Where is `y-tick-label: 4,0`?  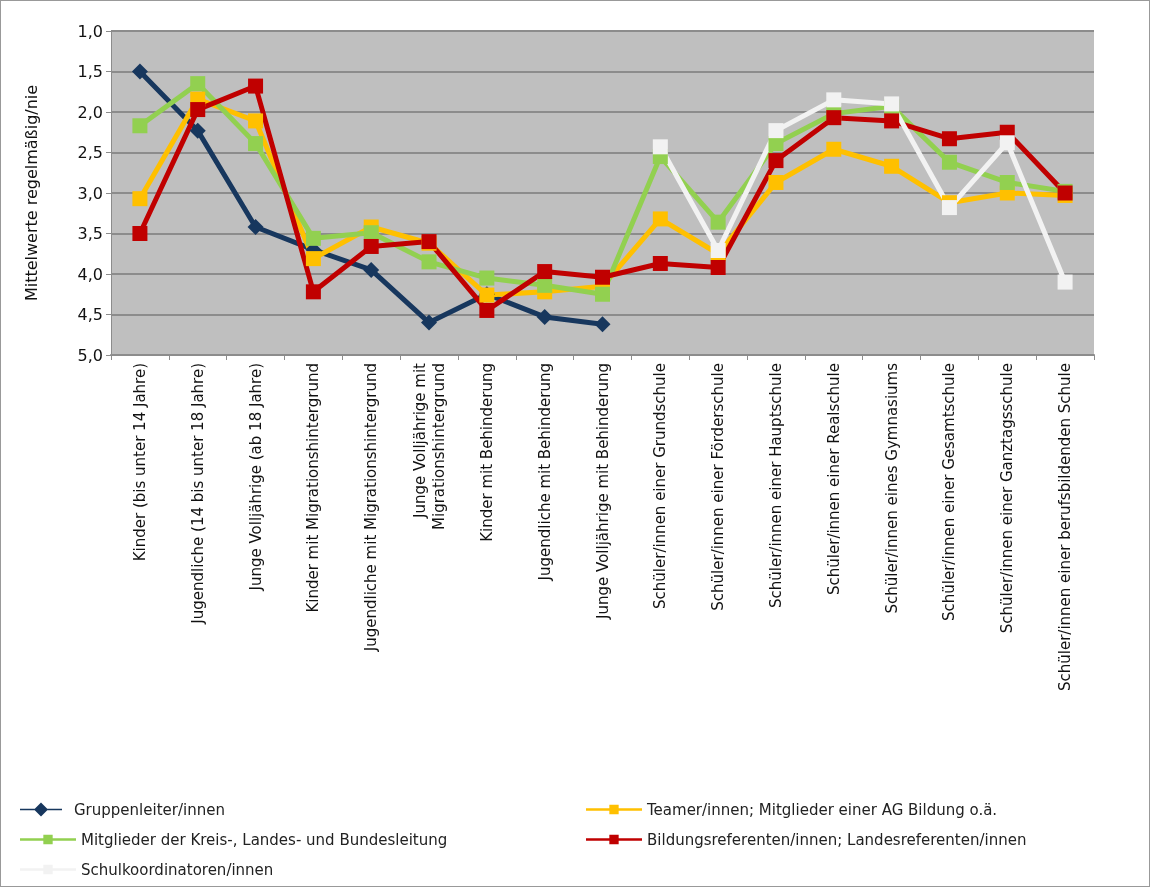
y-tick-label: 4,0 is located at coordinates (90, 274).